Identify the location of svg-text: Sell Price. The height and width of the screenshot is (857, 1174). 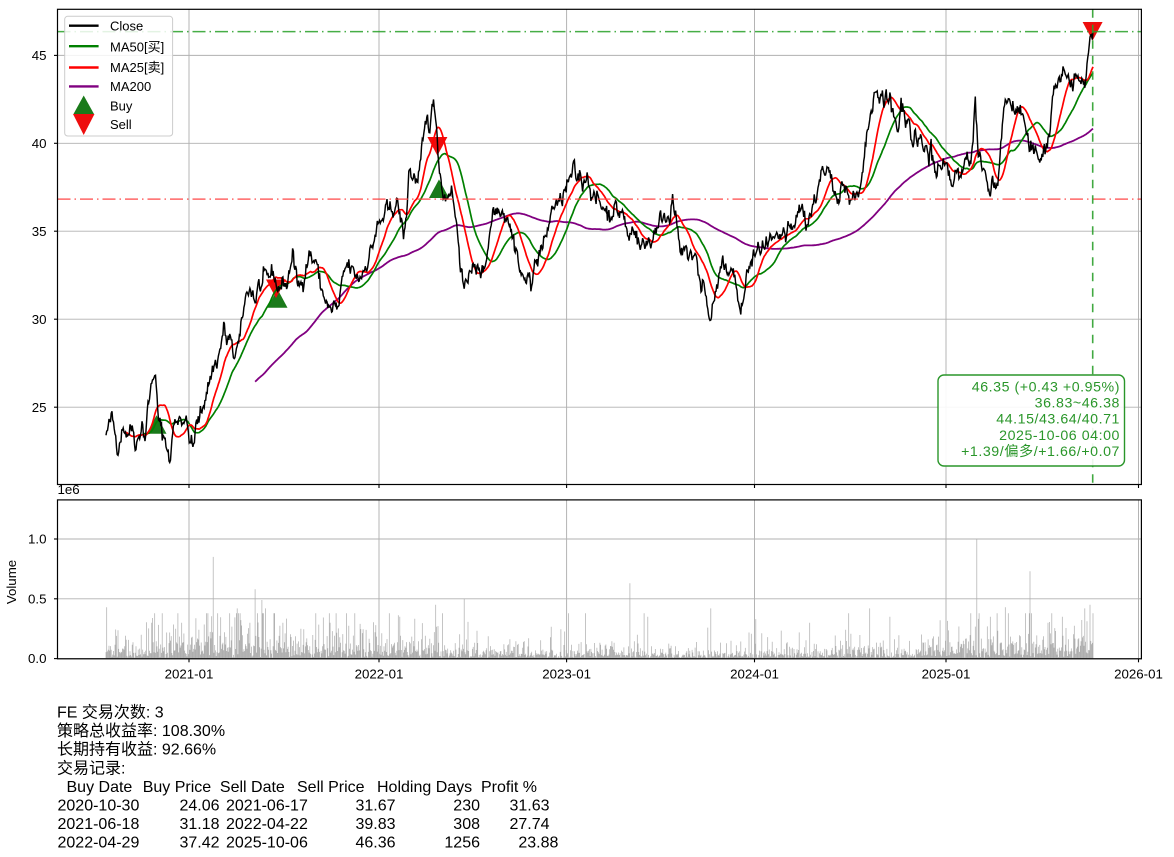
(331, 787).